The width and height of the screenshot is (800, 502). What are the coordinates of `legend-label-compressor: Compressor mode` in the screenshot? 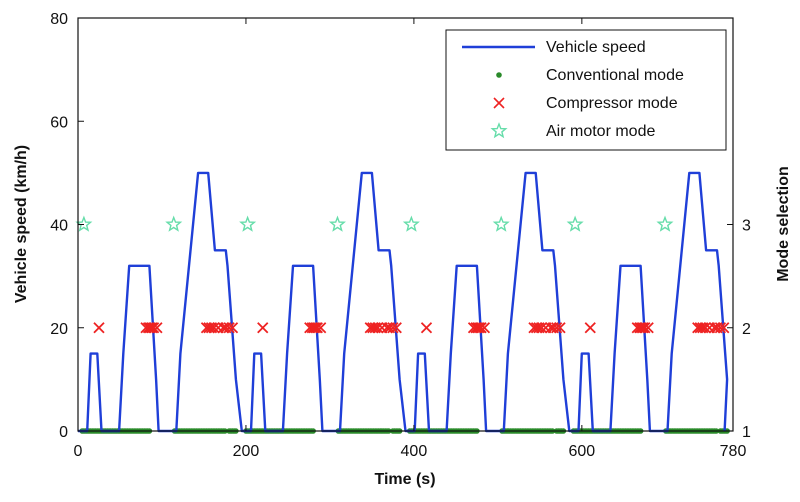 It's located at (612, 103).